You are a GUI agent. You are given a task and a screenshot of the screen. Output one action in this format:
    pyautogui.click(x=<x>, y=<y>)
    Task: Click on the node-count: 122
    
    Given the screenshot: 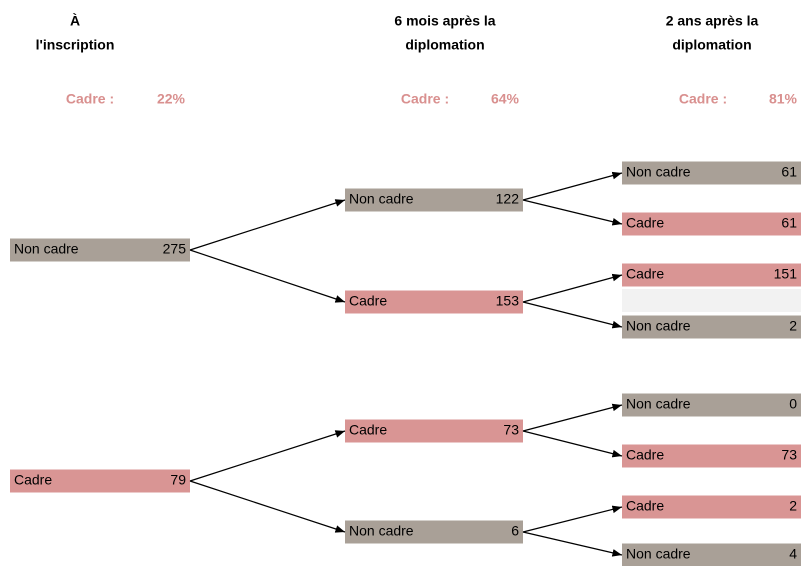 What is the action you would take?
    pyautogui.click(x=508, y=199)
    